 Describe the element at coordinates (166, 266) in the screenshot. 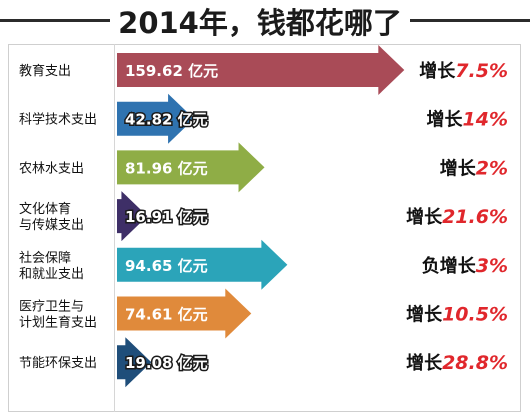

I see `value-label: 94.65 亿元` at that location.